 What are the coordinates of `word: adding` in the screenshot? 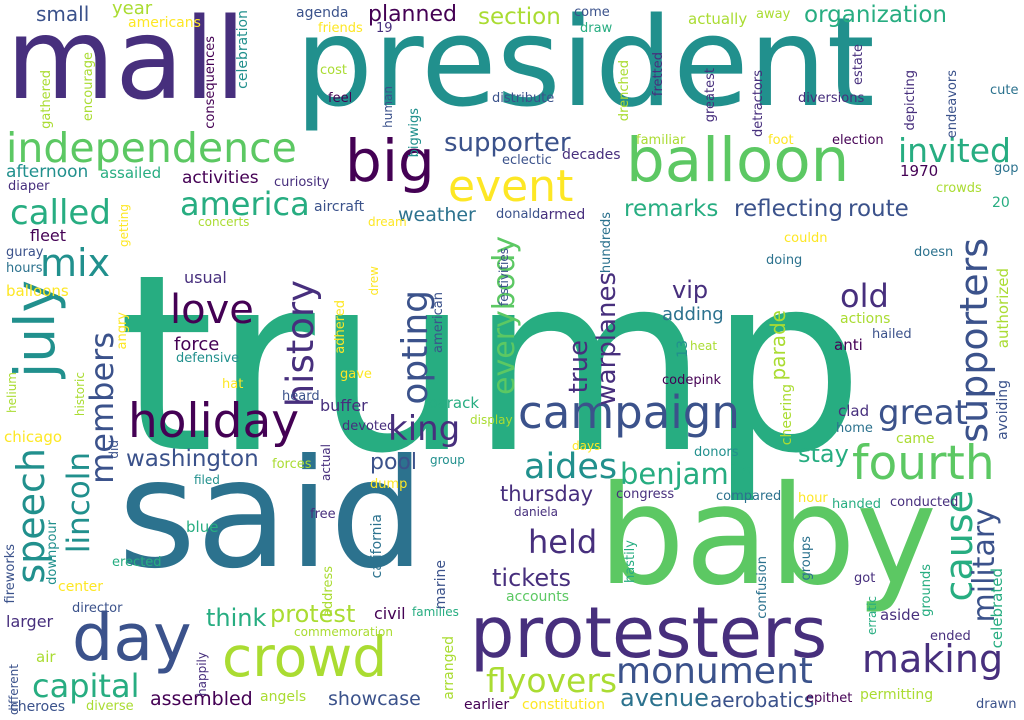 It's located at (693, 314).